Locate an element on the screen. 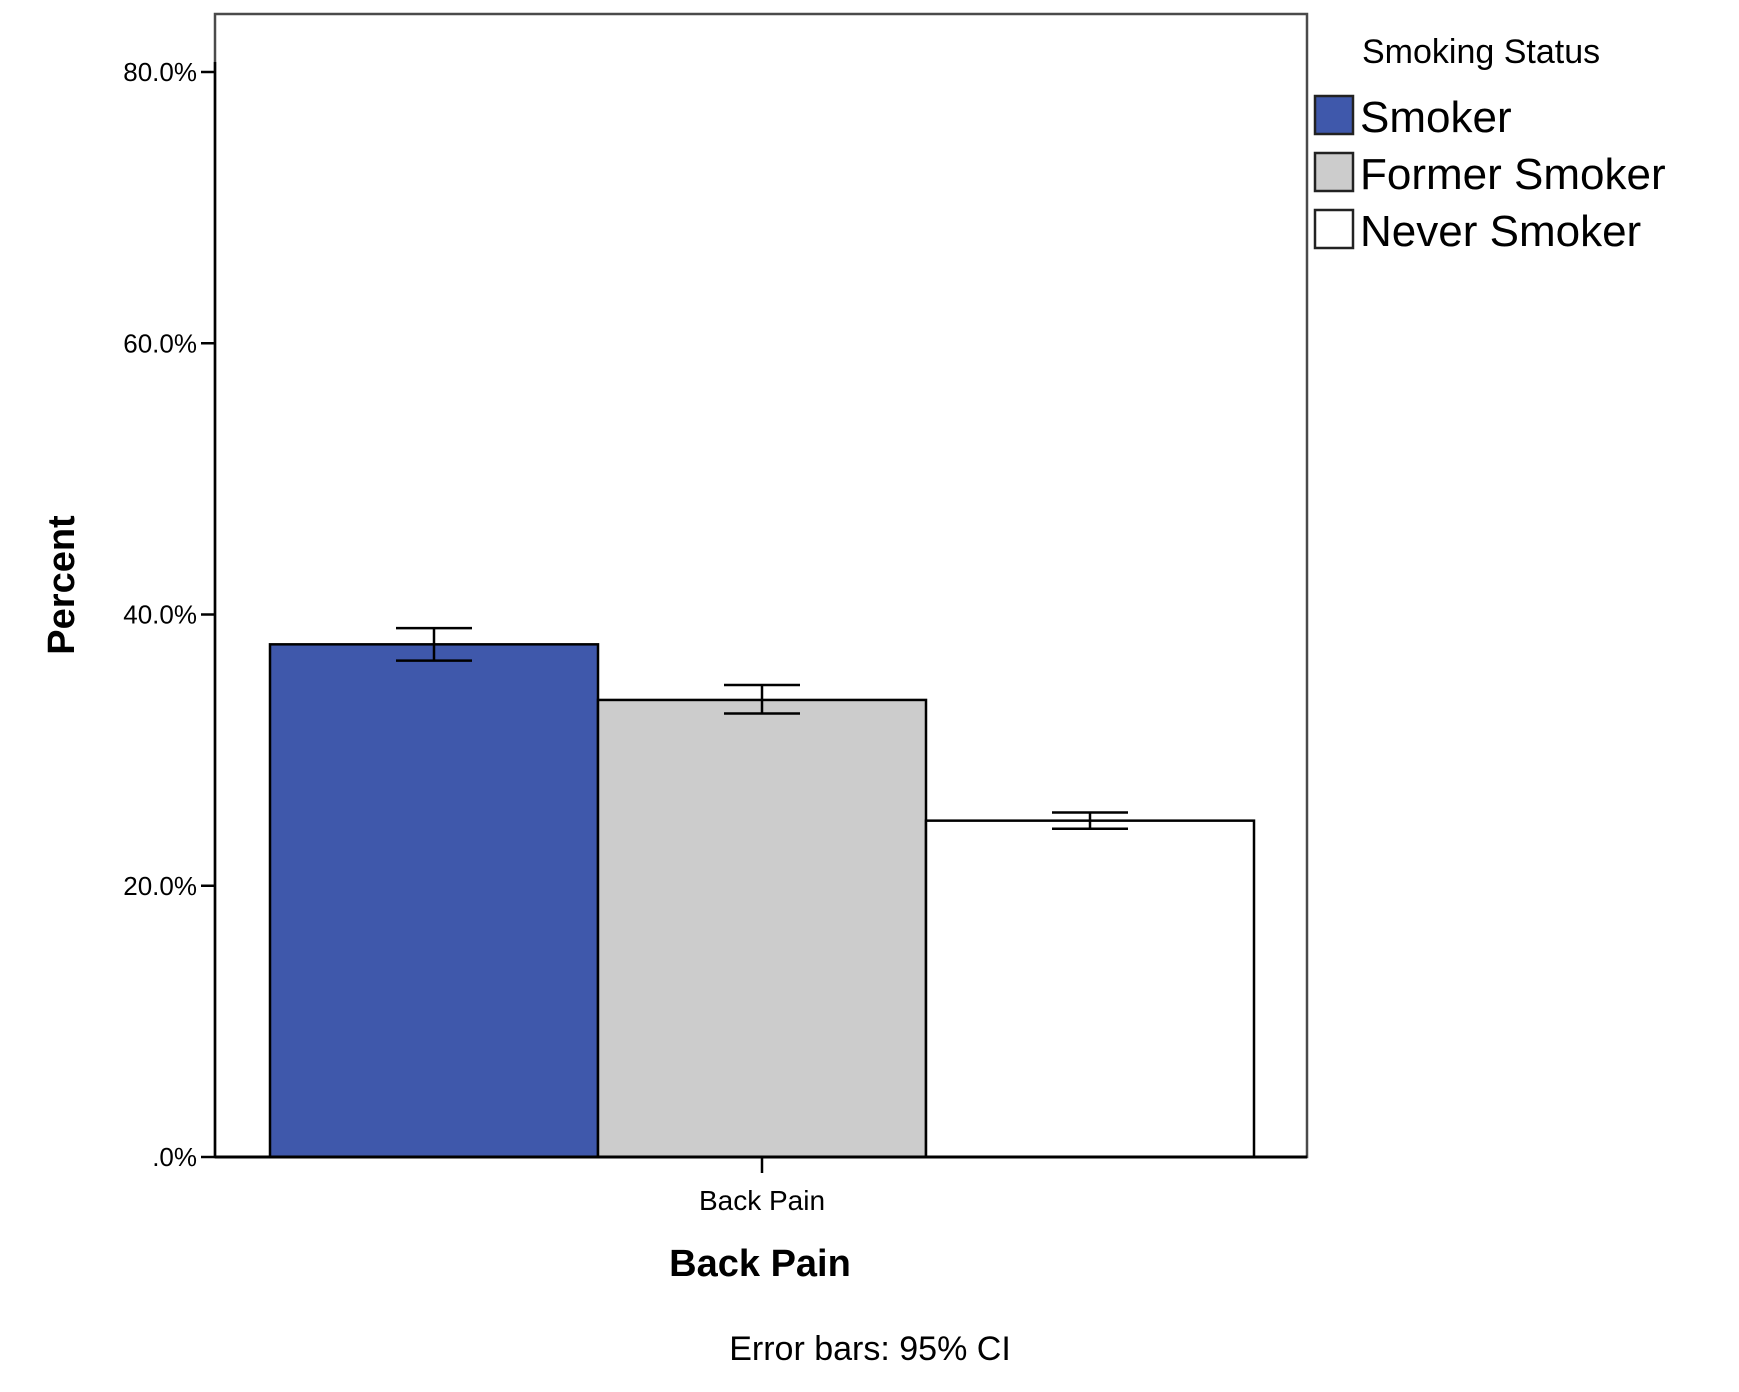  legend-label: Never Smoker is located at coordinates (1500, 231).